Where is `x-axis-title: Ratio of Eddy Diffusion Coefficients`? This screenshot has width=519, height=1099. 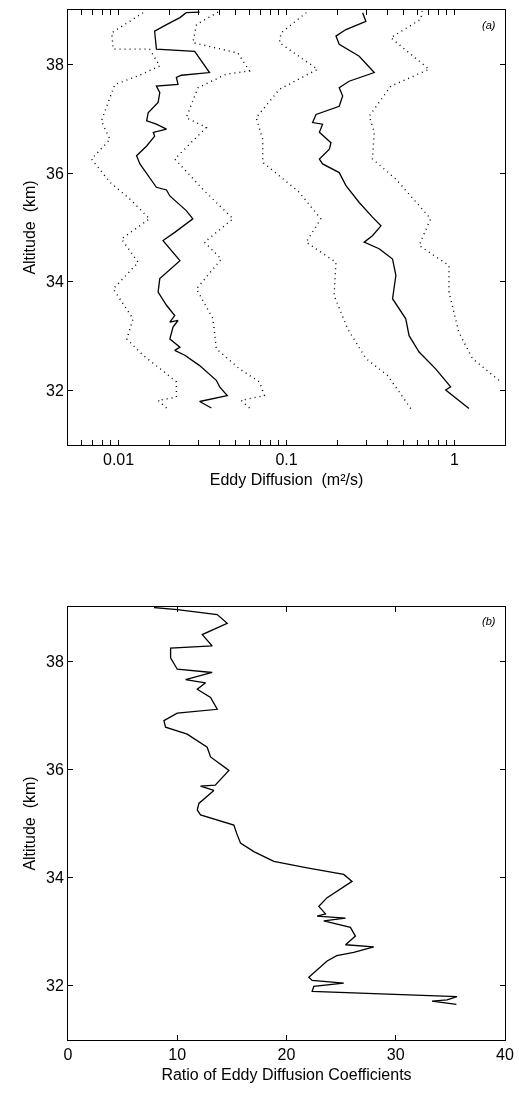
x-axis-title: Ratio of Eddy Diffusion Coefficients is located at coordinates (286, 1074).